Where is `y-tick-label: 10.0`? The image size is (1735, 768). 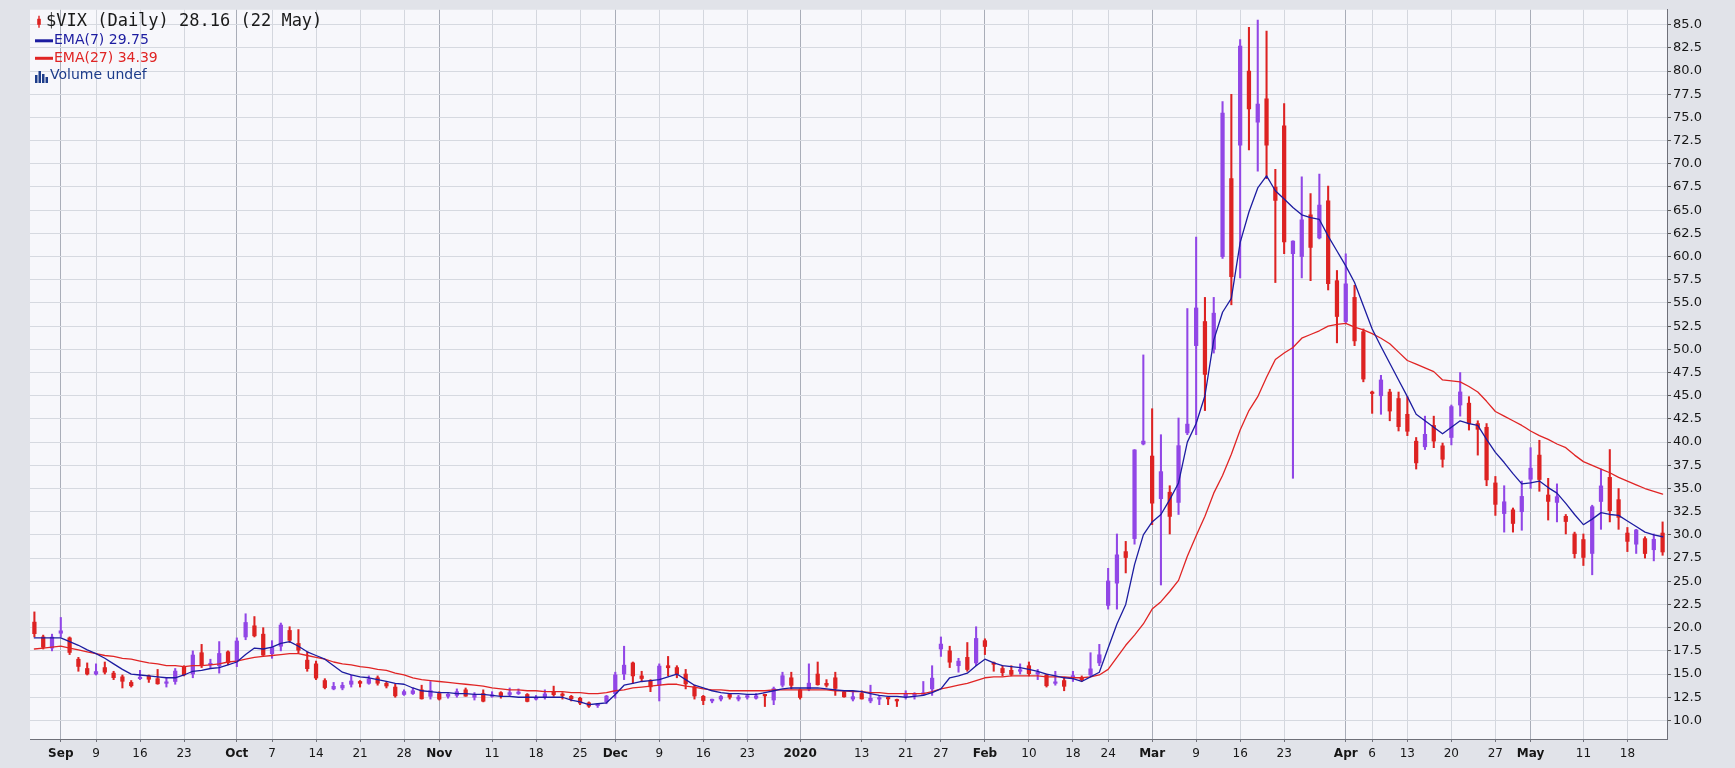
y-tick-label: 10.0 is located at coordinates (1687, 719).